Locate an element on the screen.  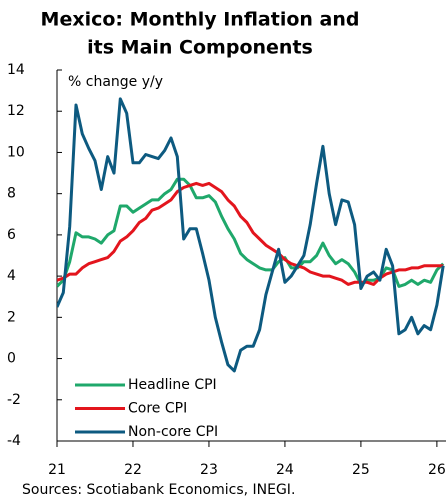
legend-label: Non-core CPI is located at coordinates (173, 432).